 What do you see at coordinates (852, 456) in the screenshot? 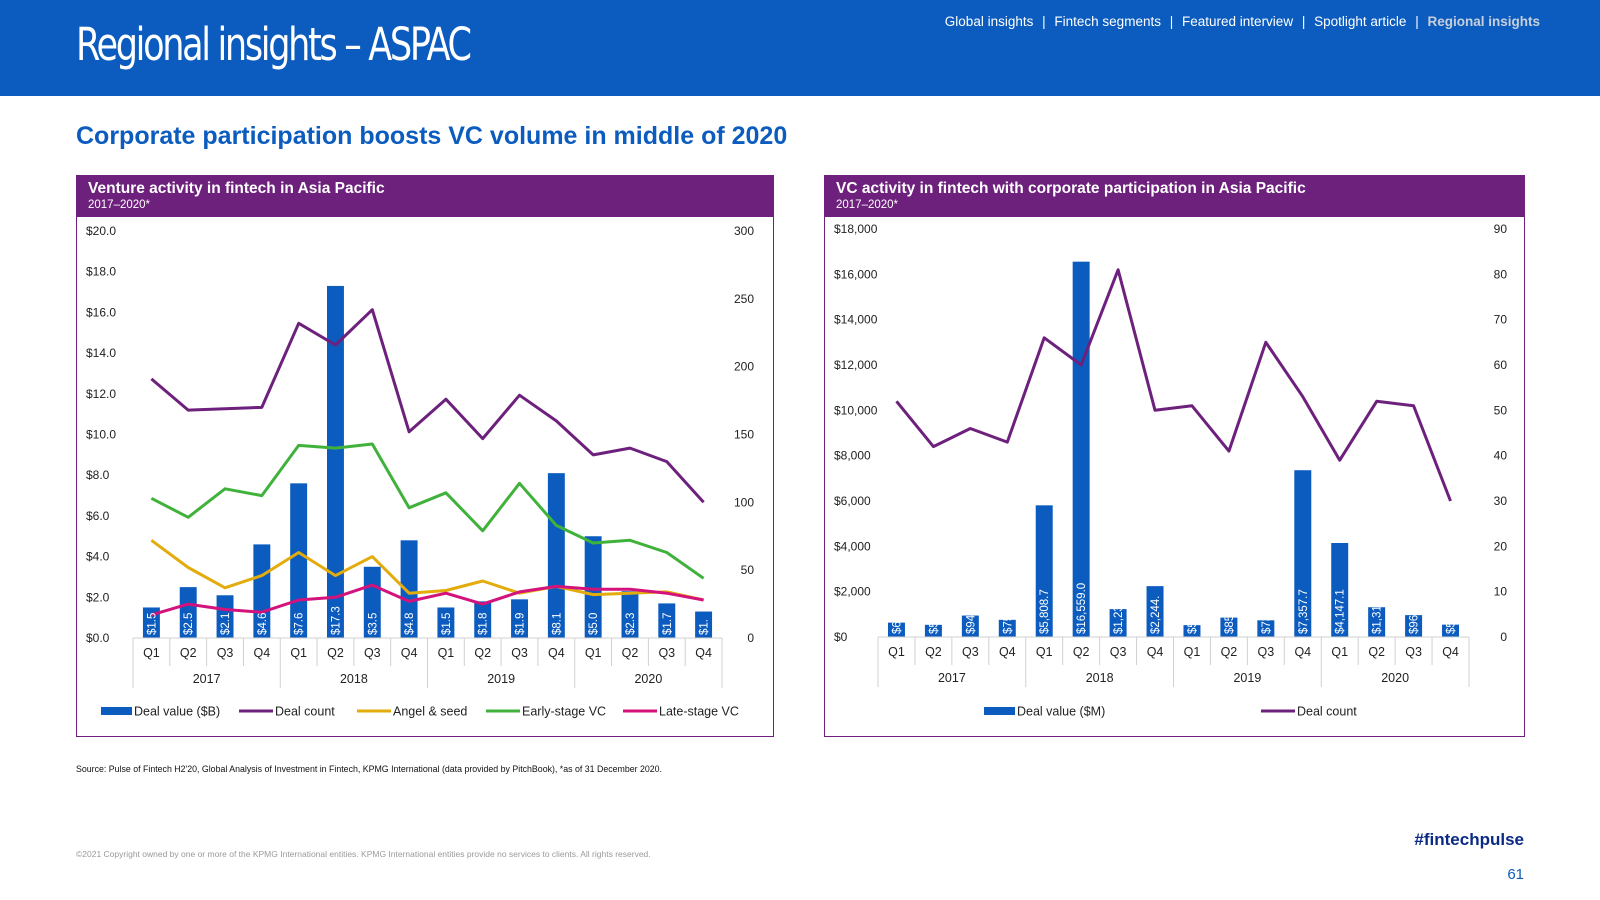
I see `y-axis-left-tick-label: $8,000` at bounding box center [852, 456].